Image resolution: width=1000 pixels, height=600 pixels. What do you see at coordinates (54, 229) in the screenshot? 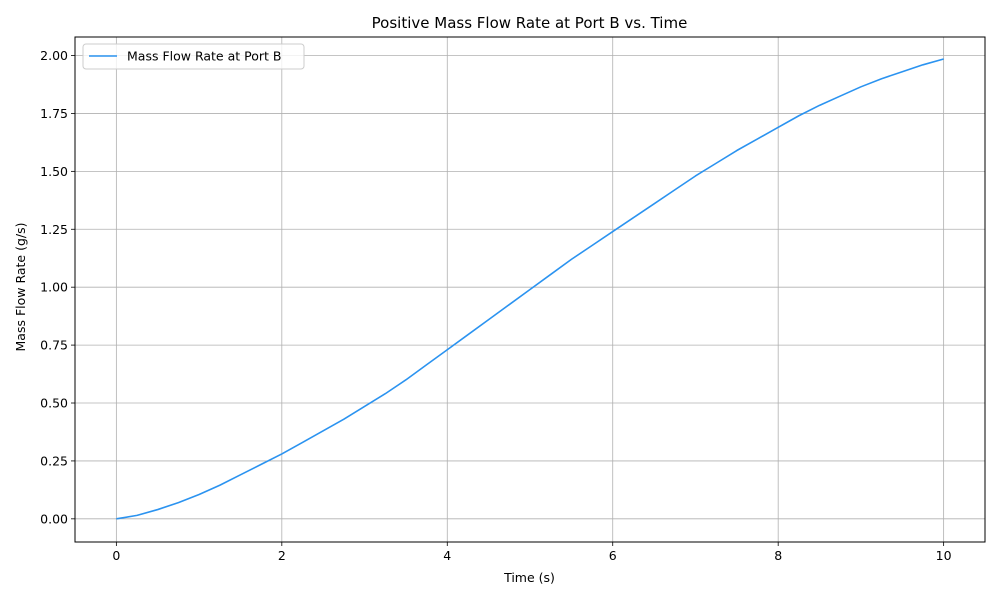
I see `y-tick-label: 1.25` at bounding box center [54, 229].